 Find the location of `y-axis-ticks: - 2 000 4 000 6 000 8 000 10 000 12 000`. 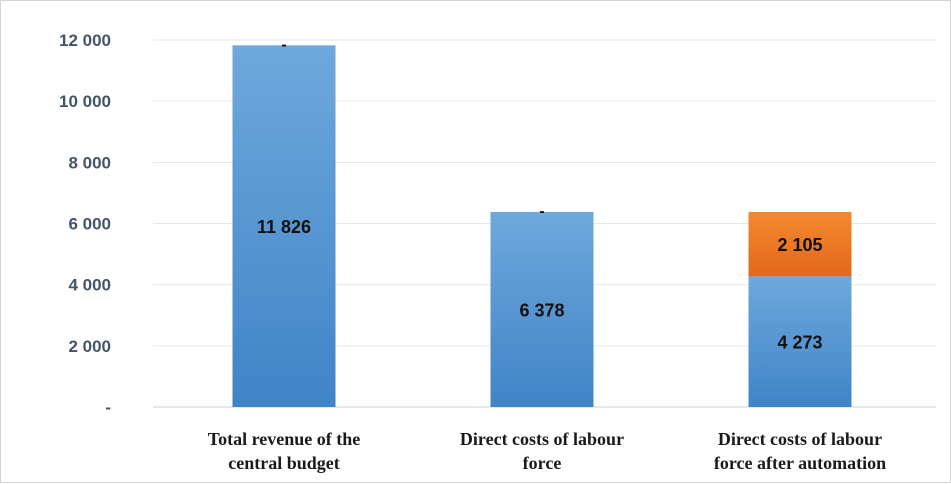

y-axis-ticks: - 2 000 4 000 6 000 8 000 10 000 12 000 is located at coordinates (85, 224).